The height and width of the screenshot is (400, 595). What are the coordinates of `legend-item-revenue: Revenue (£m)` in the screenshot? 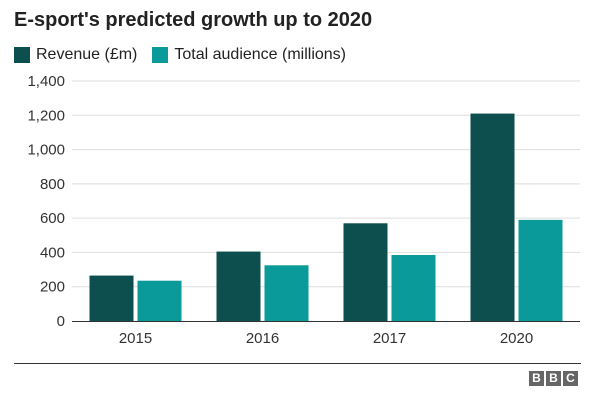 It's located at (75, 55).